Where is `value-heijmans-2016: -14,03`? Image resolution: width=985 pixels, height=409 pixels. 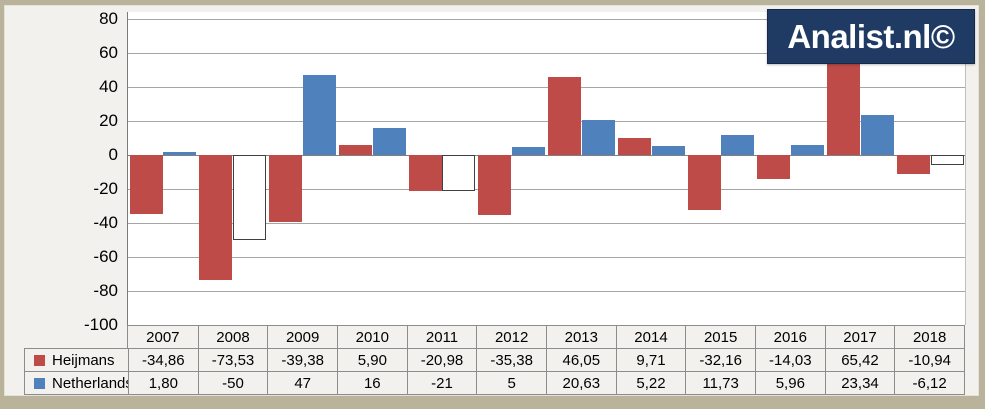 value-heijmans-2016: -14,03 is located at coordinates (789, 360).